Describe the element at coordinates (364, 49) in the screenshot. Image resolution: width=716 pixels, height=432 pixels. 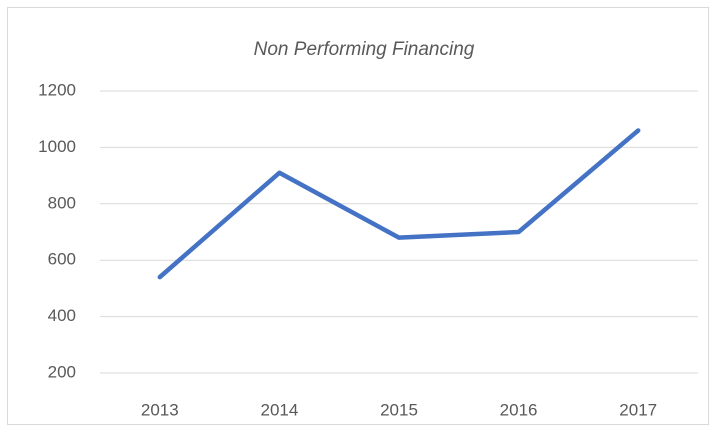
I see `chart-title: Non Performing Financing` at that location.